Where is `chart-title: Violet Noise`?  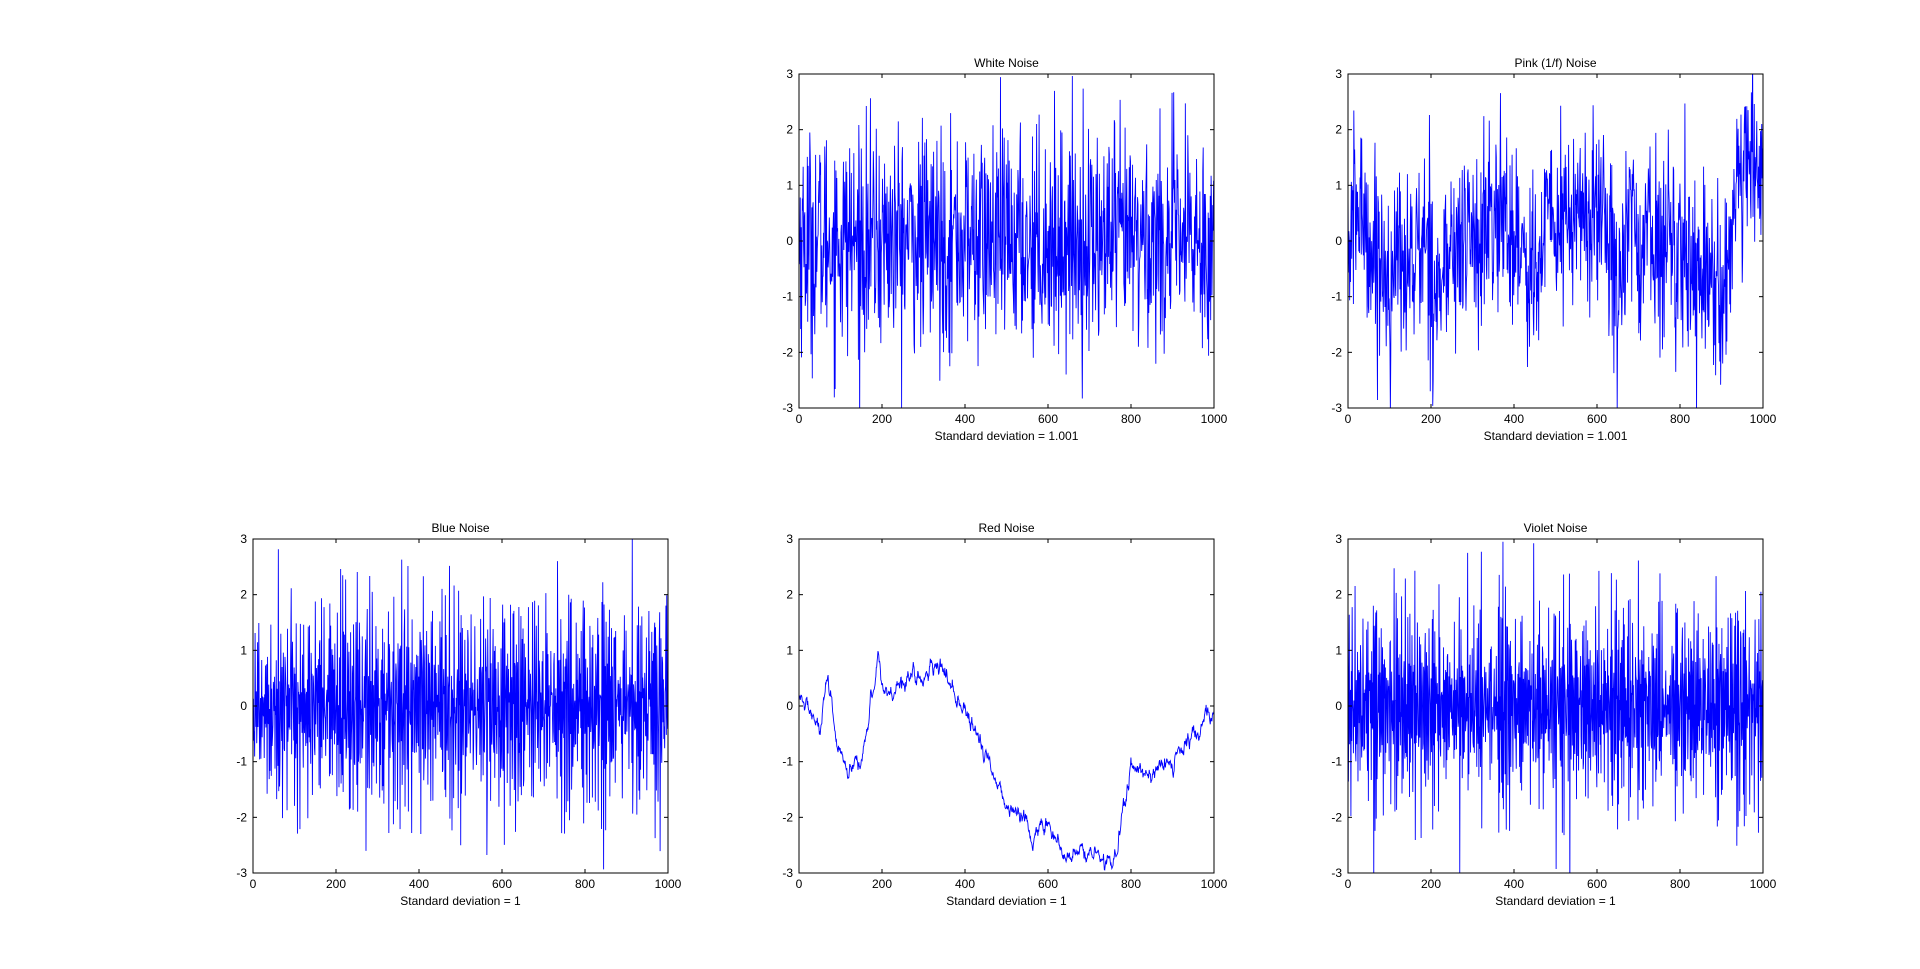 chart-title: Violet Noise is located at coordinates (1556, 528).